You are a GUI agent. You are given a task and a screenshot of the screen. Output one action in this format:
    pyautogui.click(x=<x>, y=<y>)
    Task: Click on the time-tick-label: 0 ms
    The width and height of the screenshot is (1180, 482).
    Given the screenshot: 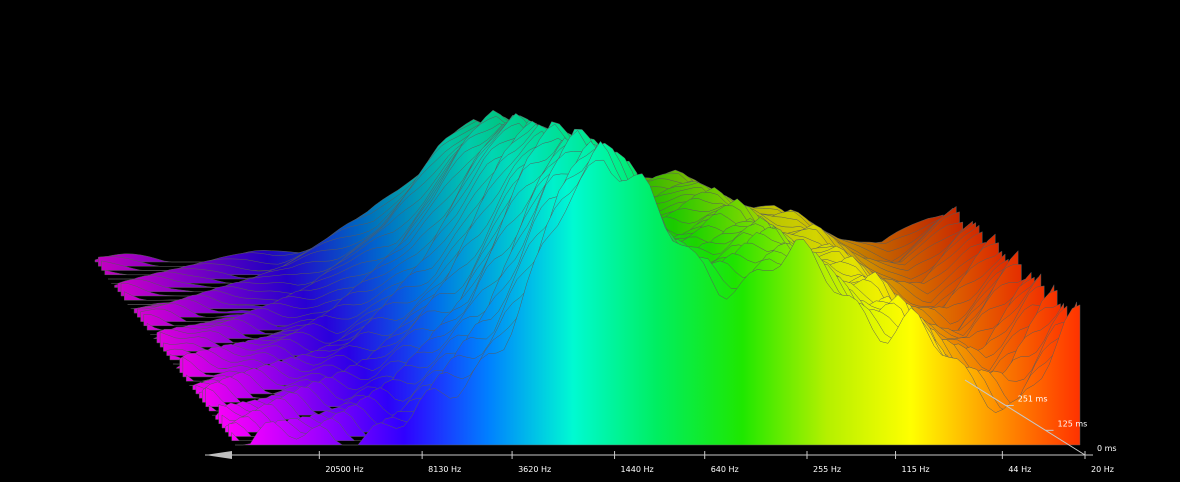 What is the action you would take?
    pyautogui.click(x=1107, y=448)
    